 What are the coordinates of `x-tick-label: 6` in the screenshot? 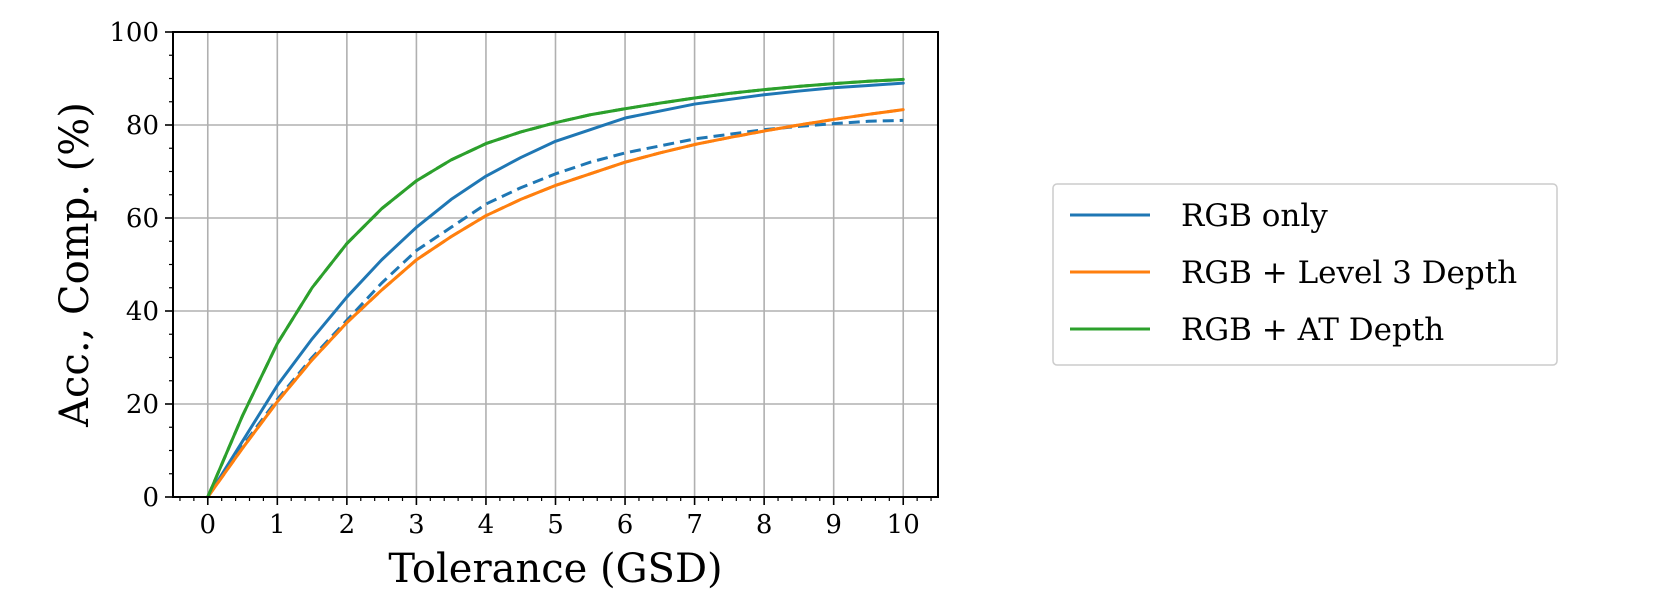 It's located at (625, 525).